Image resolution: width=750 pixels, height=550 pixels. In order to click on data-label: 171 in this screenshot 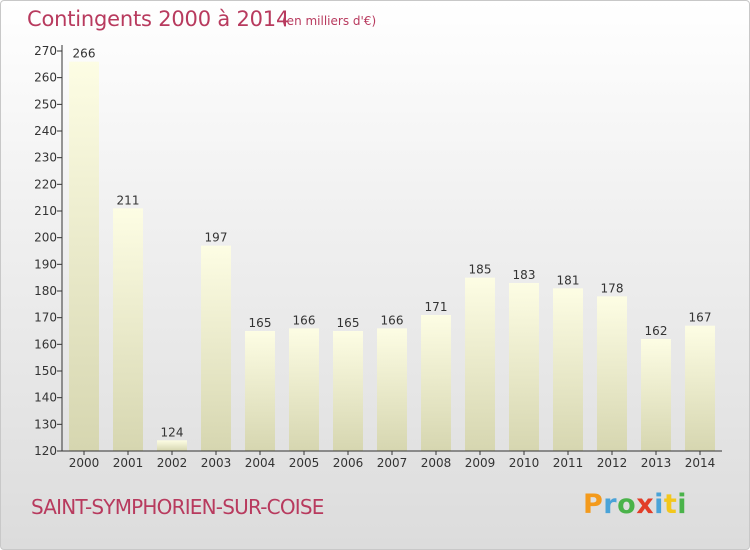, I will do `click(436, 307)`.